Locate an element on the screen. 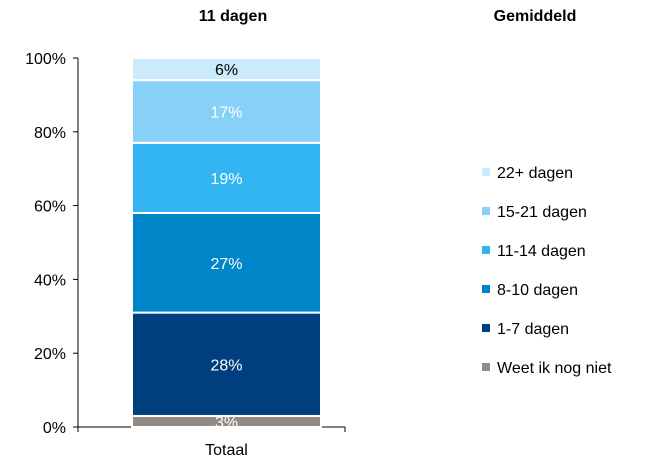 This screenshot has width=654, height=464. bar-data-label: 27% is located at coordinates (226, 264).